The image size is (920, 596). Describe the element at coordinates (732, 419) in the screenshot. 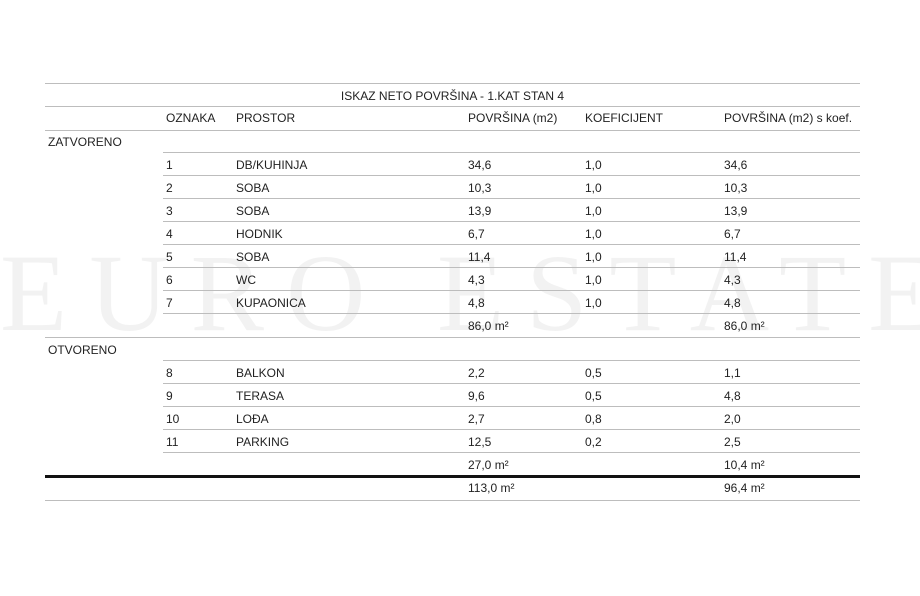

I see `cell-povrsina_koef: 2,0` at that location.